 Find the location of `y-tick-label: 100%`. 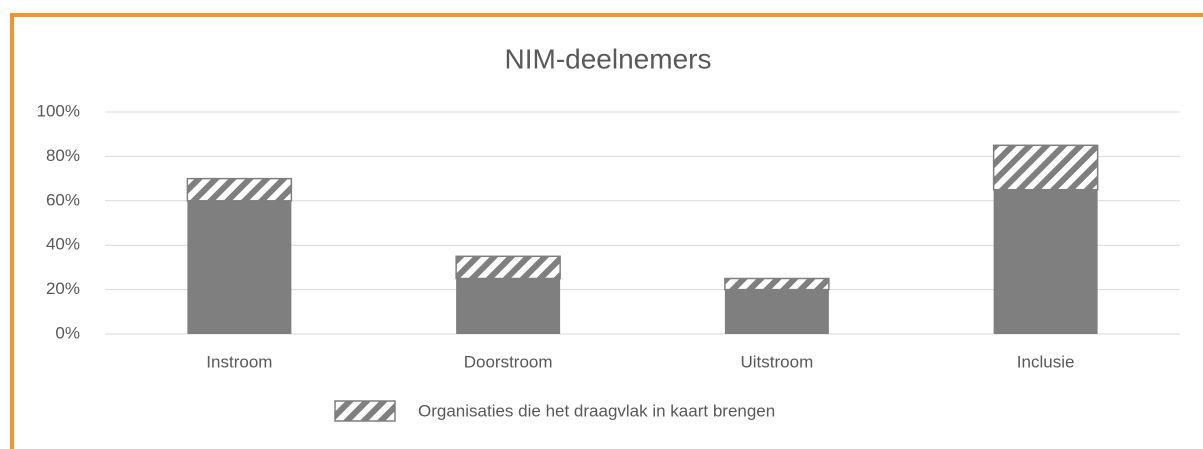

y-tick-label: 100% is located at coordinates (58, 110).